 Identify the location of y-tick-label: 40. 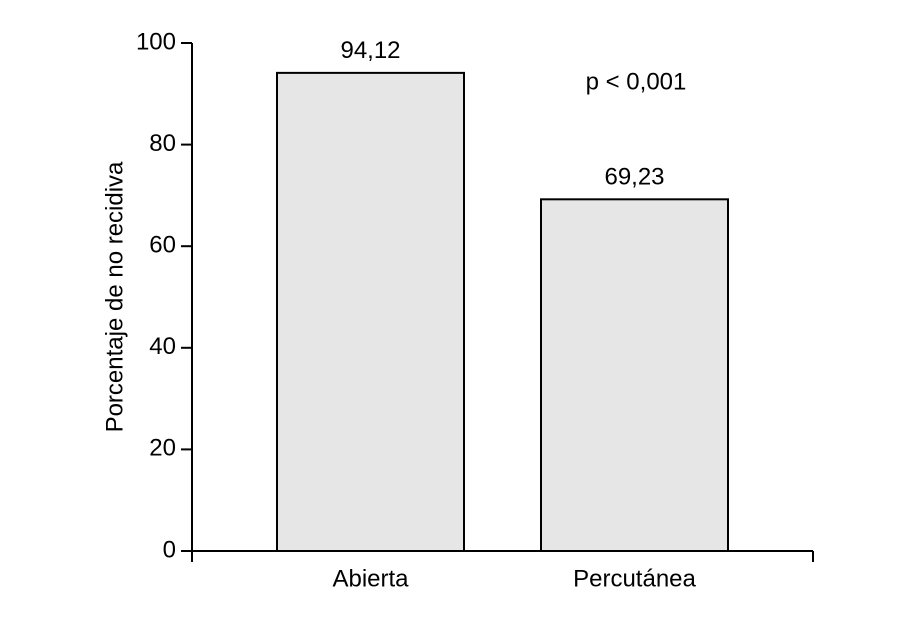
(162, 346).